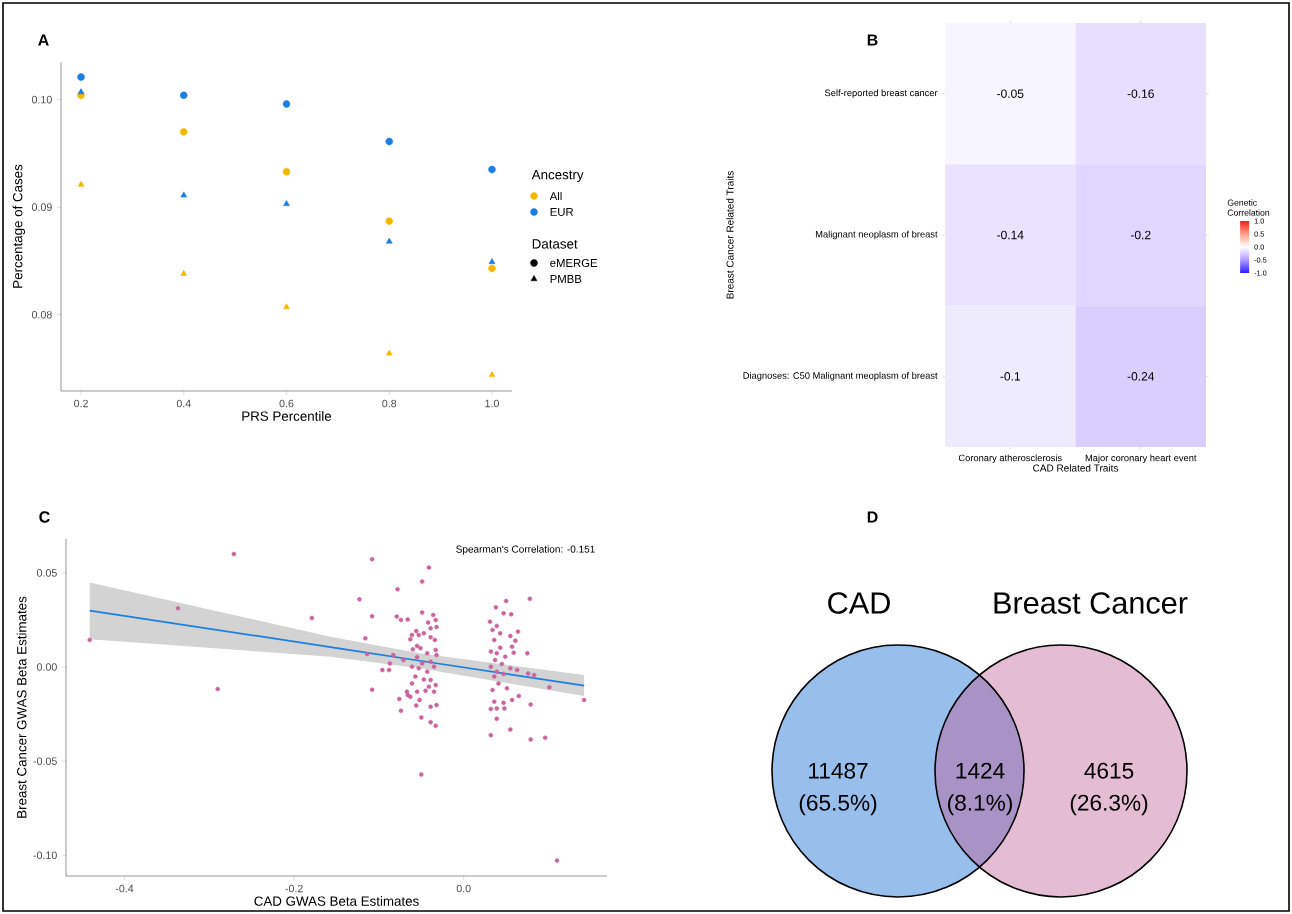  Describe the element at coordinates (562, 212) in the screenshot. I see `legend-label: EUR` at that location.